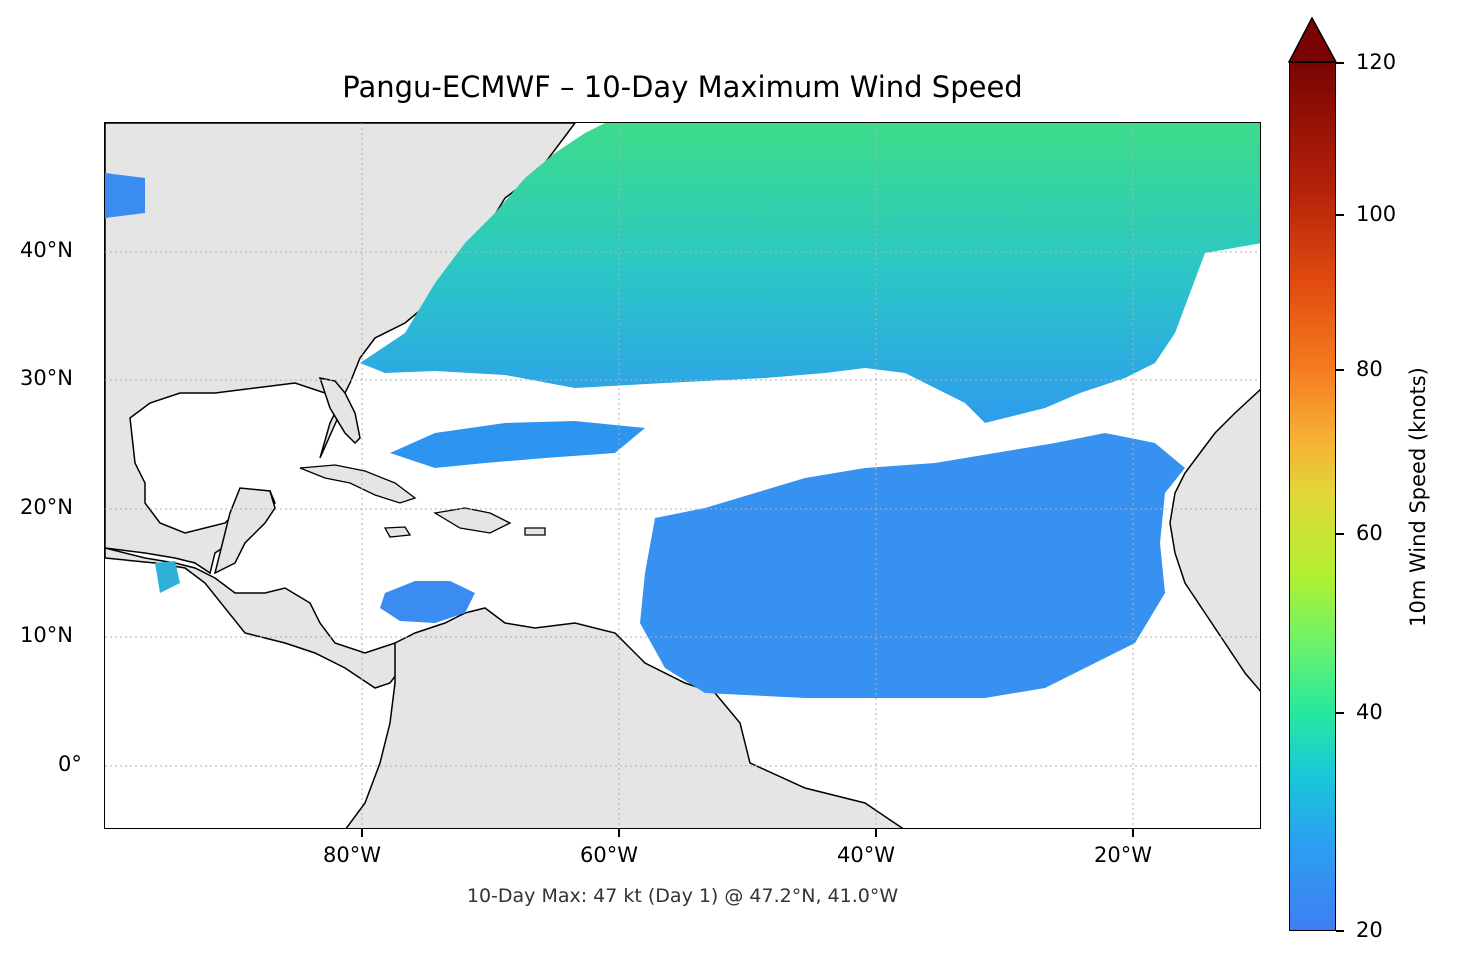 Image resolution: width=1466 pixels, height=969 pixels. Describe the element at coordinates (609, 855) in the screenshot. I see `lon-tick-label: 60°W` at that location.